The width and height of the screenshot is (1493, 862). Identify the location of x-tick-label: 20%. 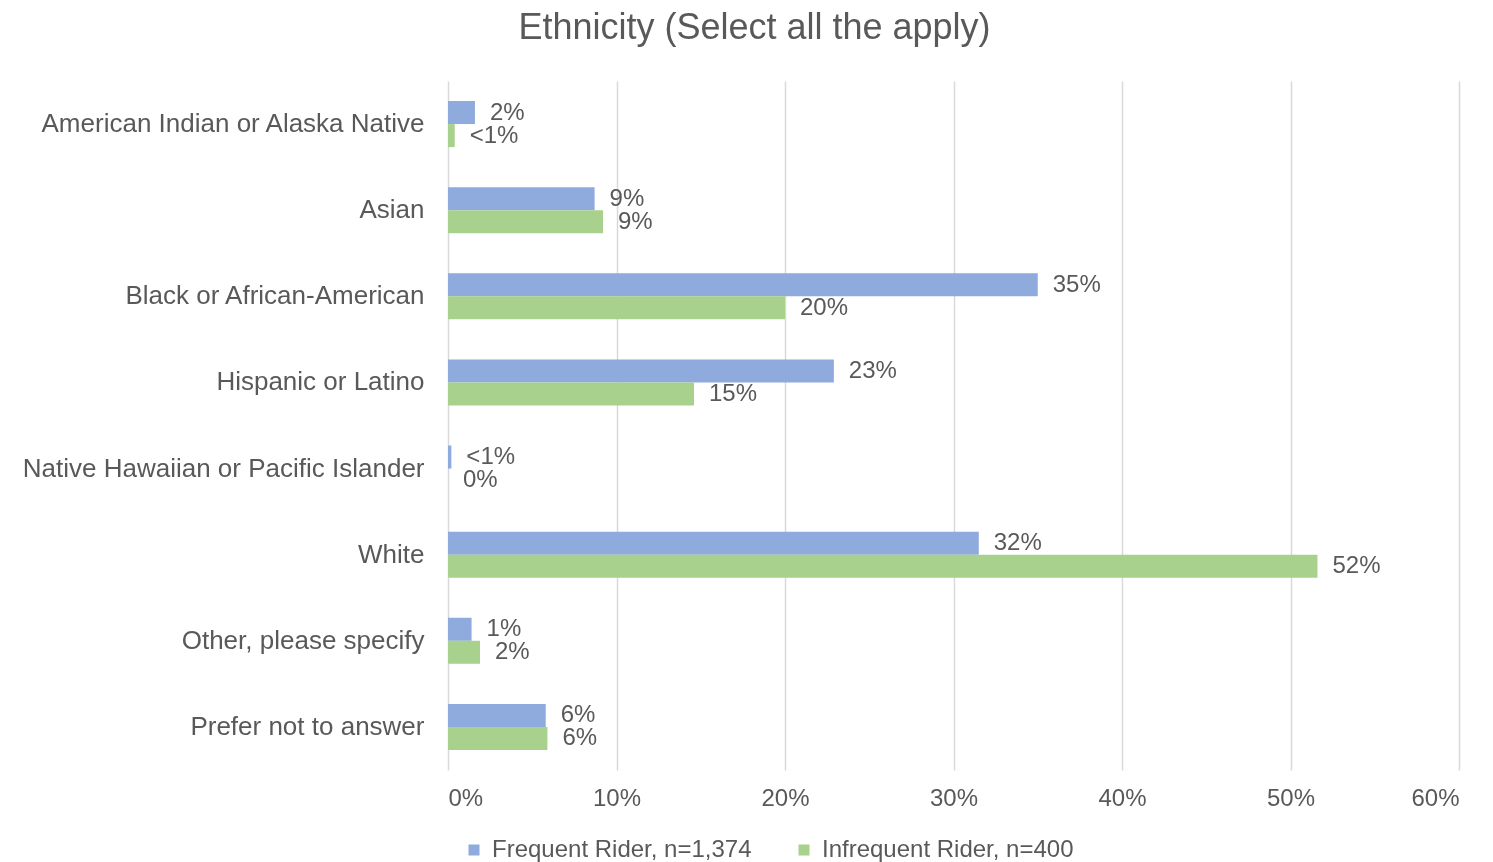
(785, 797).